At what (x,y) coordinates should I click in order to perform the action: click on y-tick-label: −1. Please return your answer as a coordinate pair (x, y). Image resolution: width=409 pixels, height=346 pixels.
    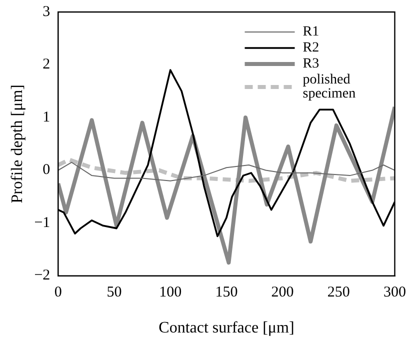
    Looking at the image, I should click on (42, 222).